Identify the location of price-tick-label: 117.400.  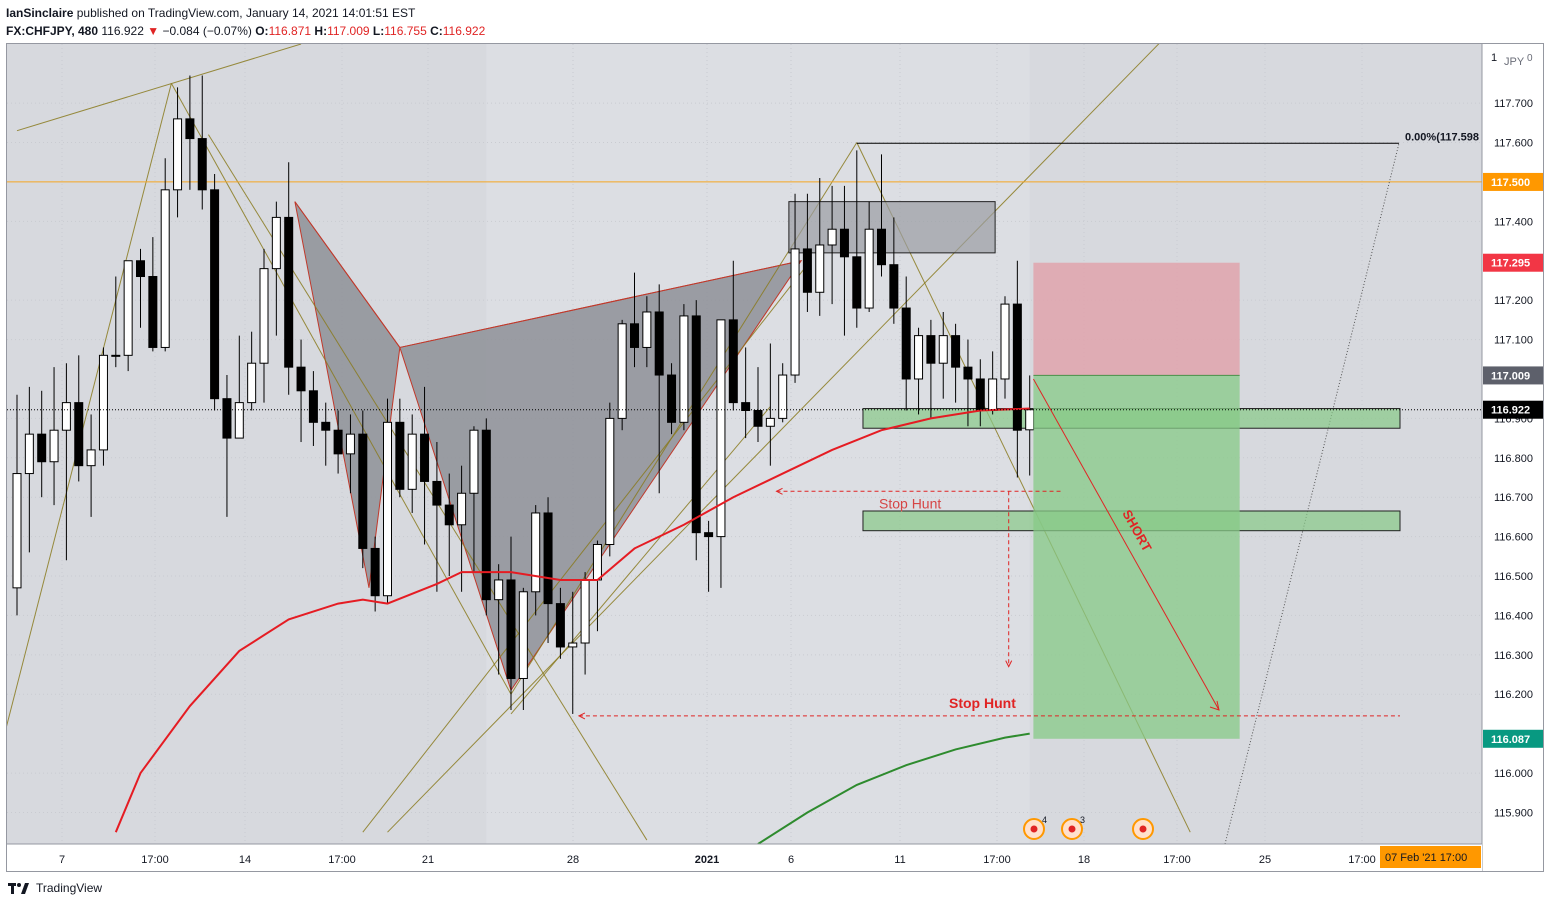
(1513, 222).